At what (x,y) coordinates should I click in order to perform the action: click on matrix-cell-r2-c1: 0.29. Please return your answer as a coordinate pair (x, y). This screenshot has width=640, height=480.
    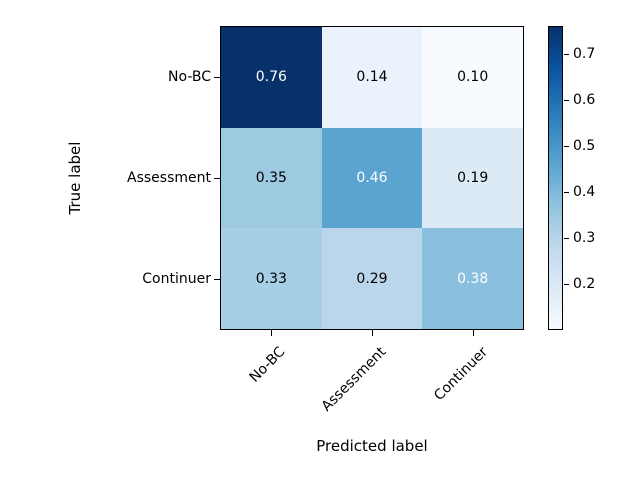
    Looking at the image, I should click on (372, 278).